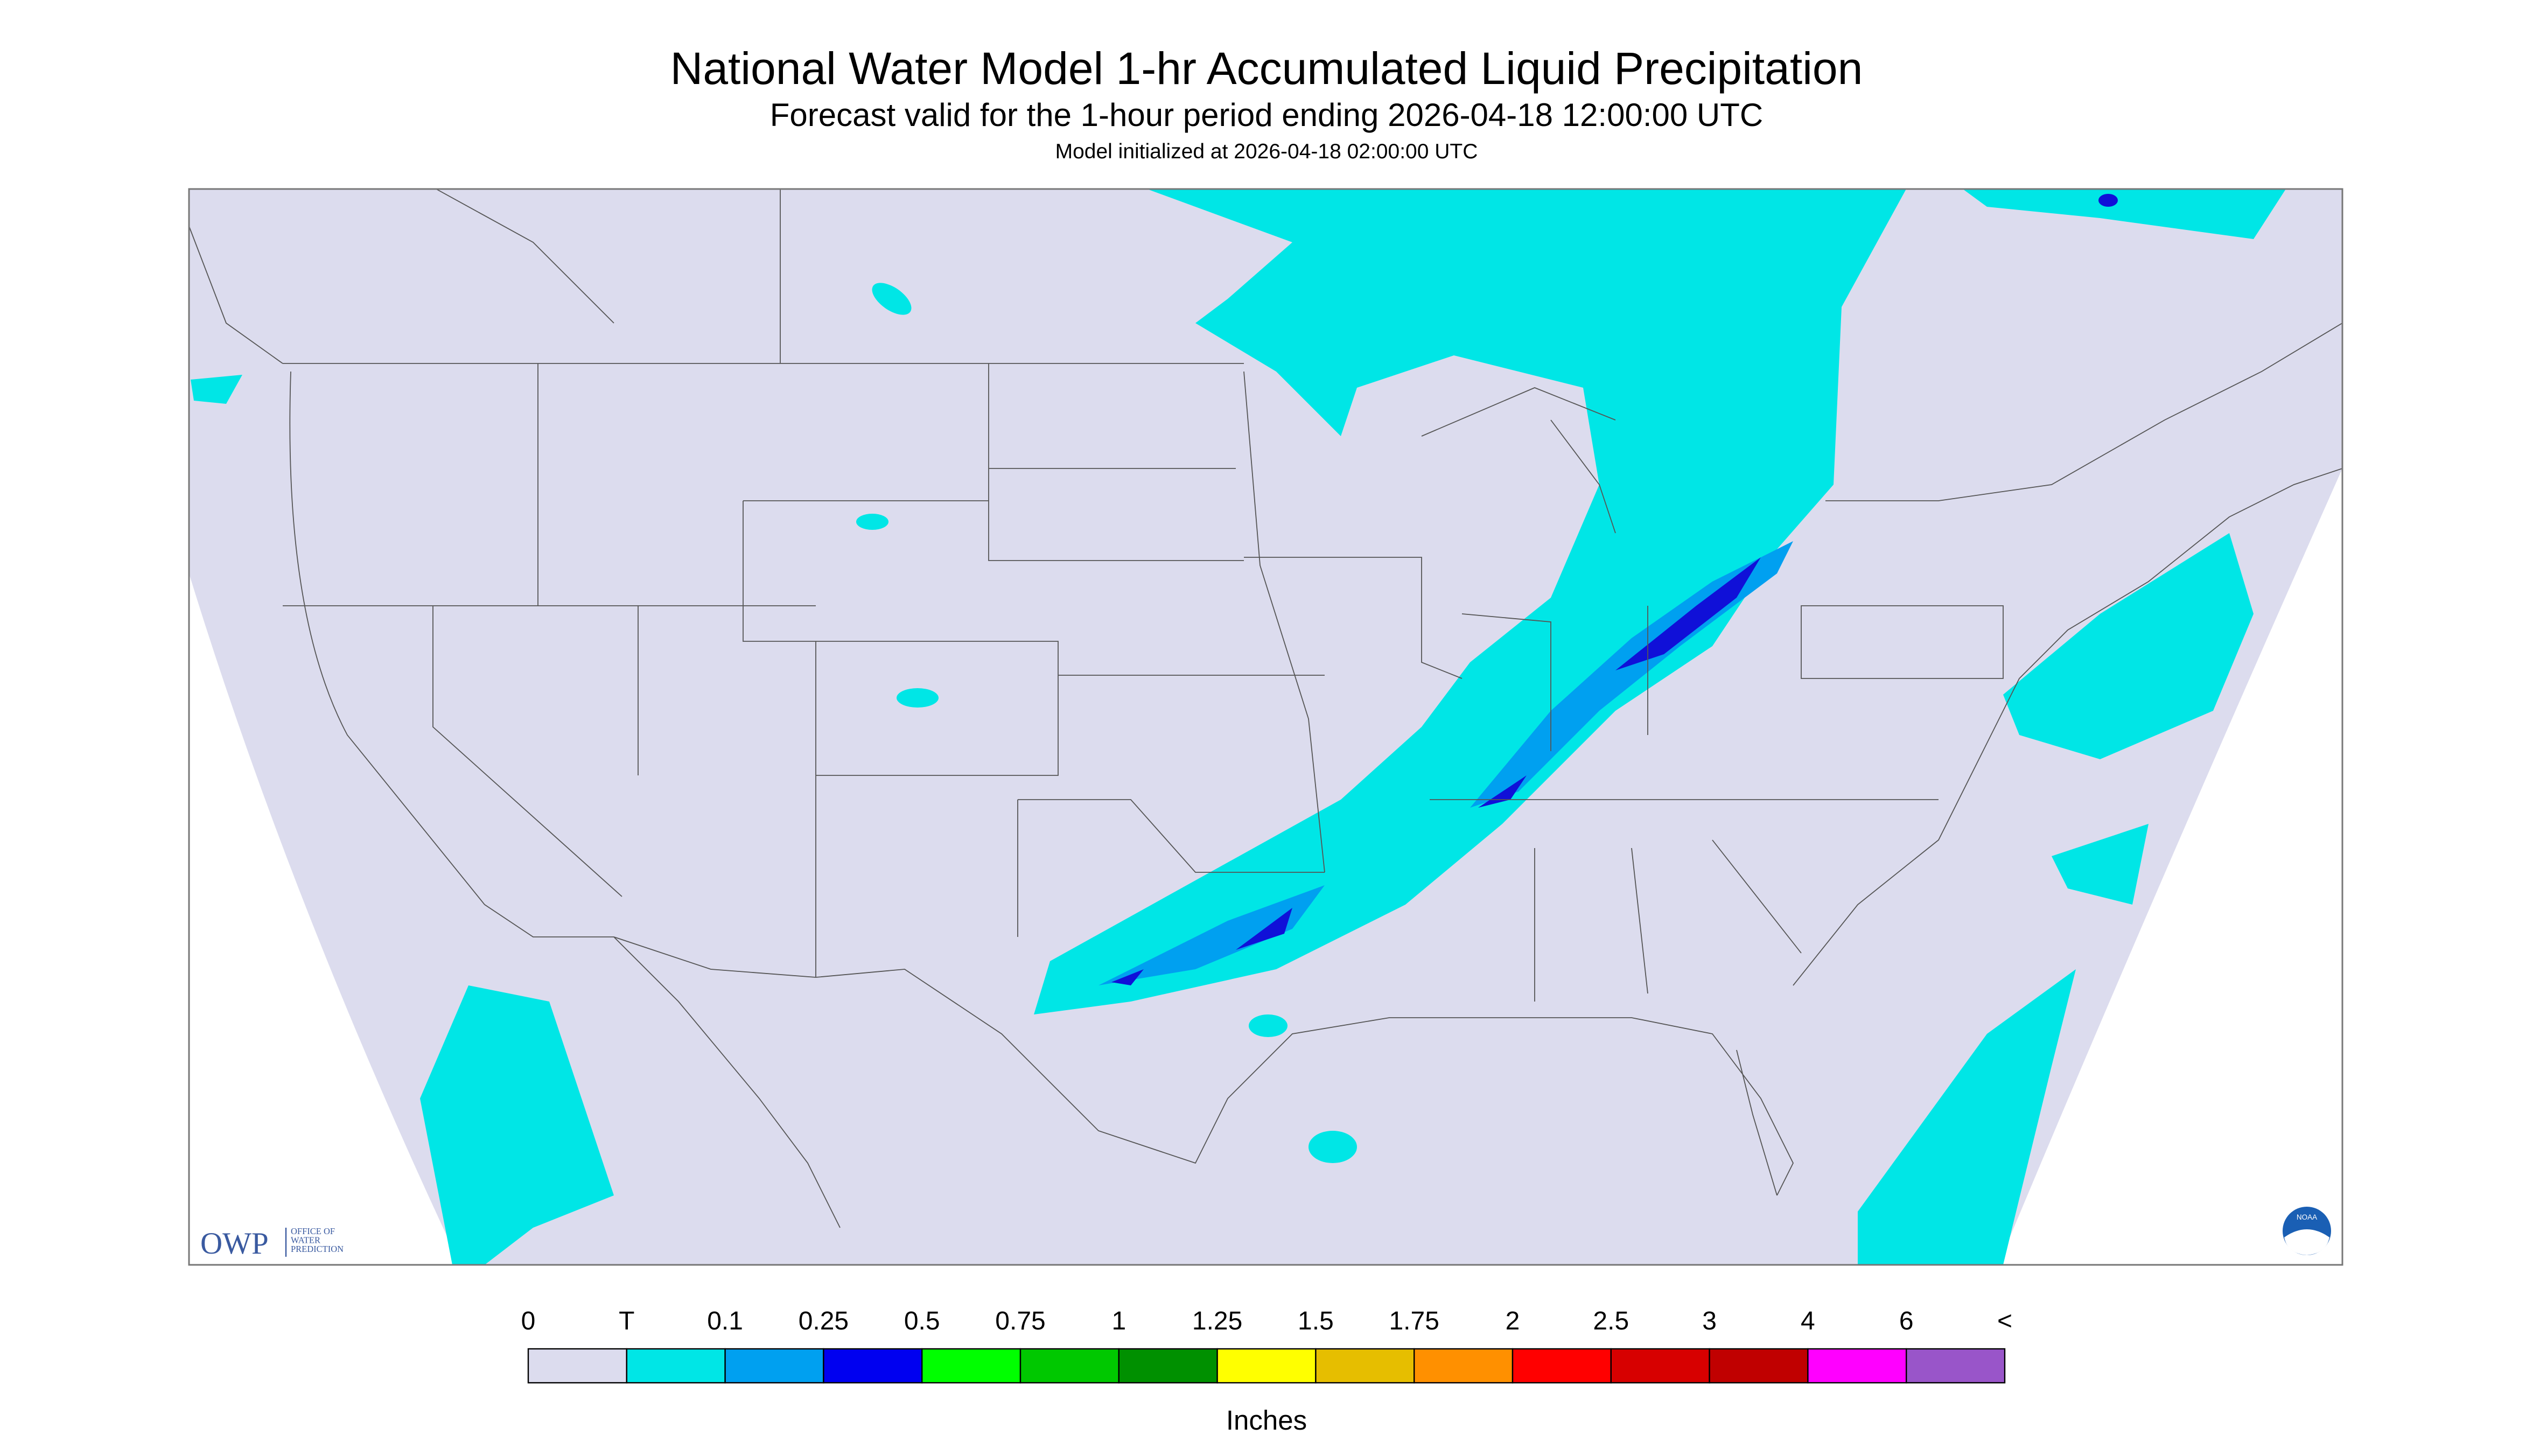  Describe the element at coordinates (922, 1321) in the screenshot. I see `legend-label: 0.5` at that location.